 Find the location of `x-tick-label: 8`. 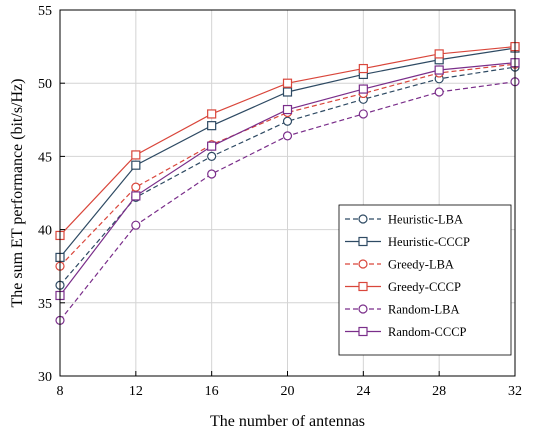

x-tick-label: 8 is located at coordinates (60, 391).